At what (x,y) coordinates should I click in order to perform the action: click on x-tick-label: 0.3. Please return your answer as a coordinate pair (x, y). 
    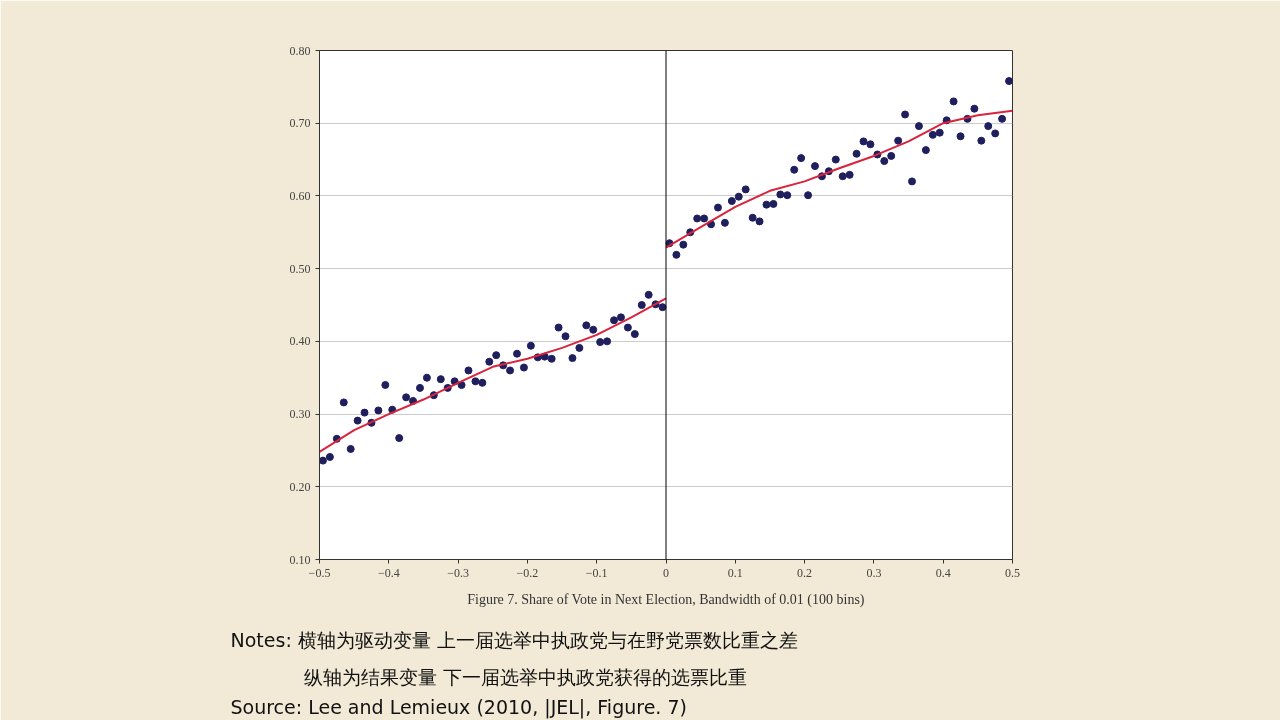
    Looking at the image, I should click on (874, 572).